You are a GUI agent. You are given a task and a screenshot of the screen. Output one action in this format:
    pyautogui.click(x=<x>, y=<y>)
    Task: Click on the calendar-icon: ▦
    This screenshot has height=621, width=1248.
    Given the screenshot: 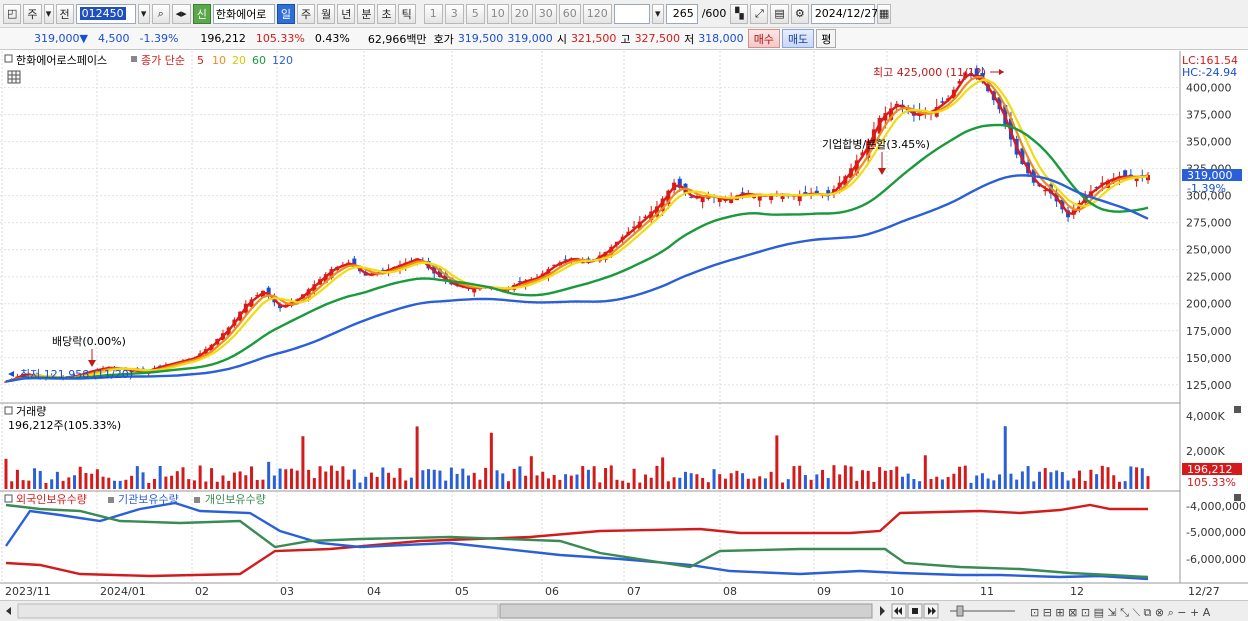 What is the action you would take?
    pyautogui.click(x=884, y=13)
    